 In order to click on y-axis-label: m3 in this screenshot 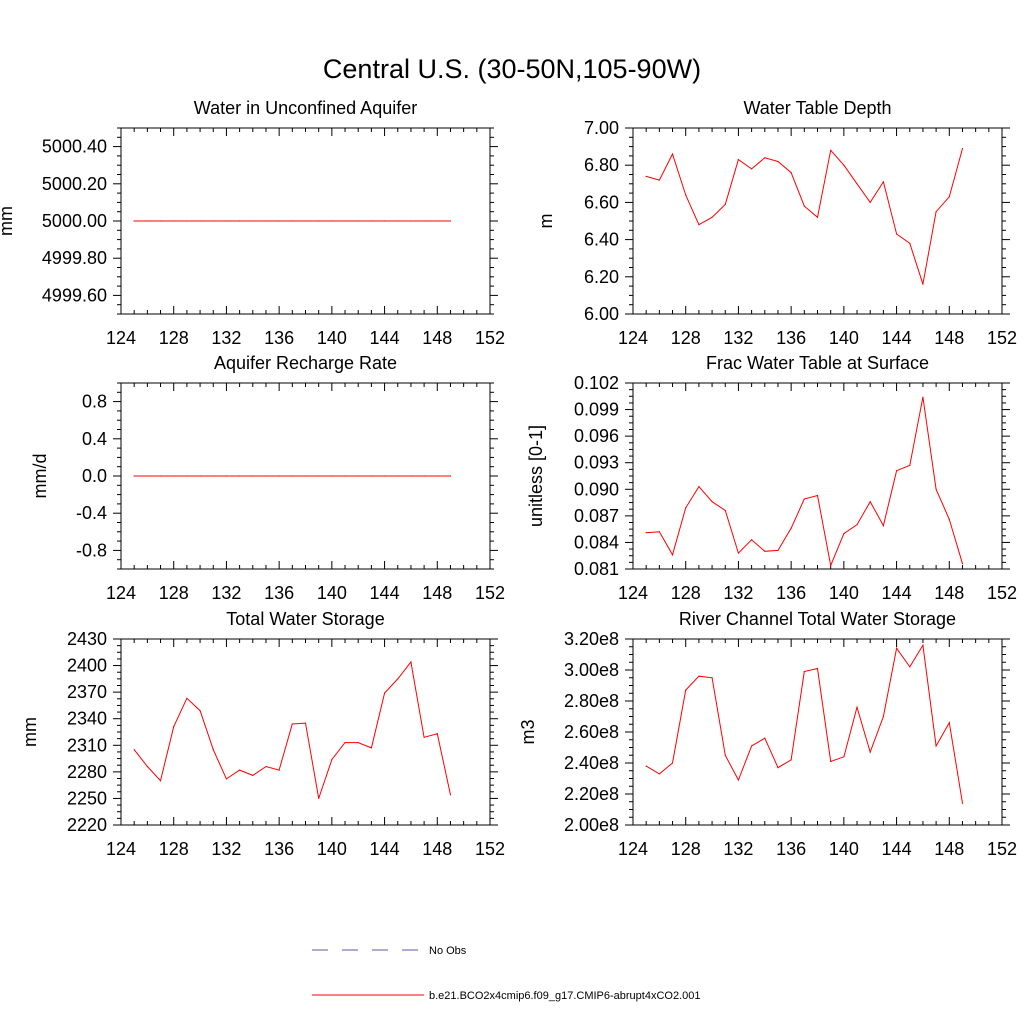, I will do `click(528, 731)`.